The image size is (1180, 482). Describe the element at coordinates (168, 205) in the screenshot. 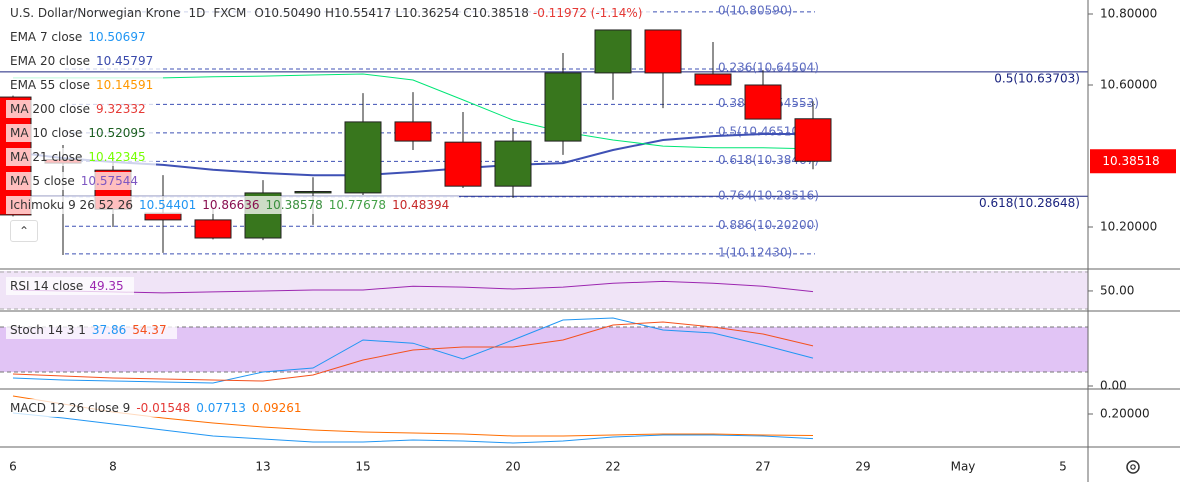

I see `indicator-value: 10.54401` at that location.